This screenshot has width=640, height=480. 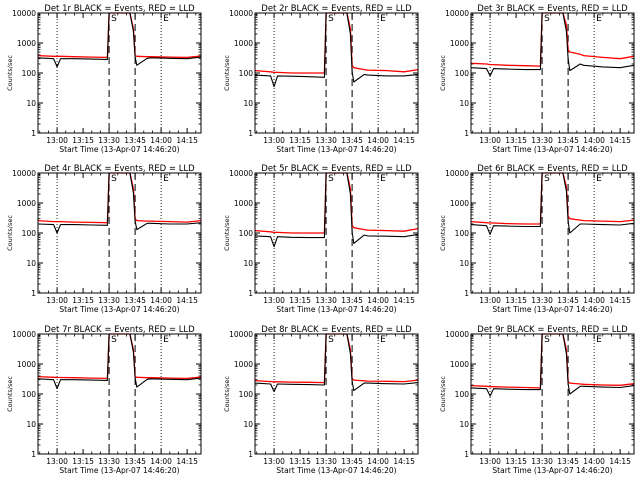 I want to click on panel-title: Det 4r BLACK = Events, RED = LLD, so click(x=119, y=169).